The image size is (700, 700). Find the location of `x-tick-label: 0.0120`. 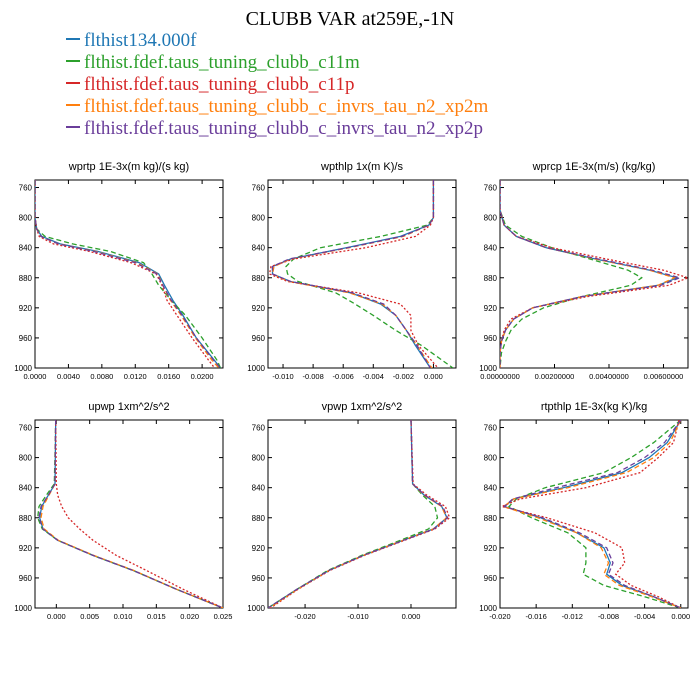

x-tick-label: 0.0120 is located at coordinates (135, 376).